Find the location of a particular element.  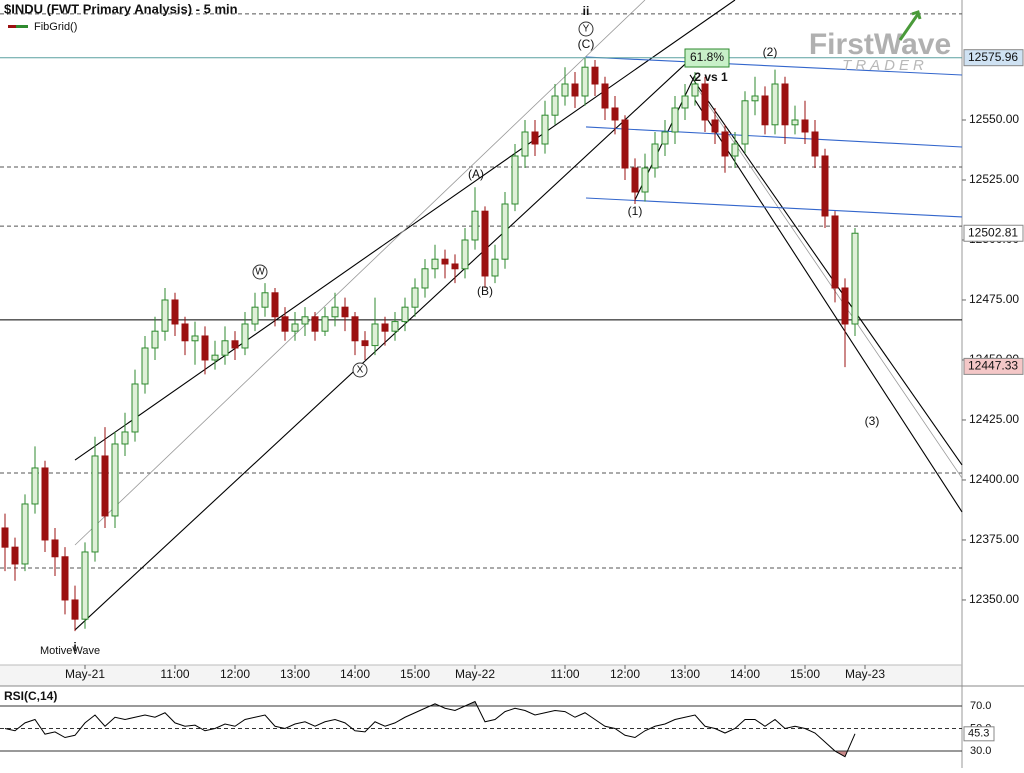

annotation: 61.8% is located at coordinates (707, 57).